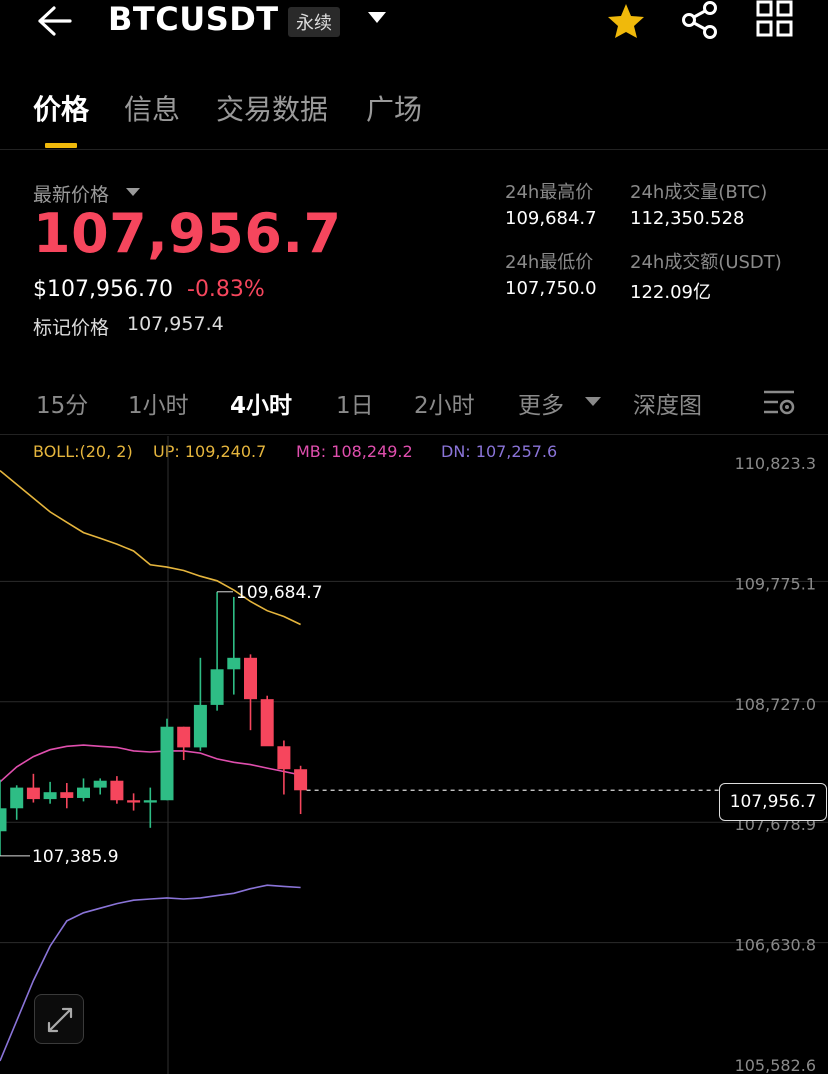 The width and height of the screenshot is (828, 1074). What do you see at coordinates (773, 802) in the screenshot?
I see `current-price-tag: 107,956.7` at bounding box center [773, 802].